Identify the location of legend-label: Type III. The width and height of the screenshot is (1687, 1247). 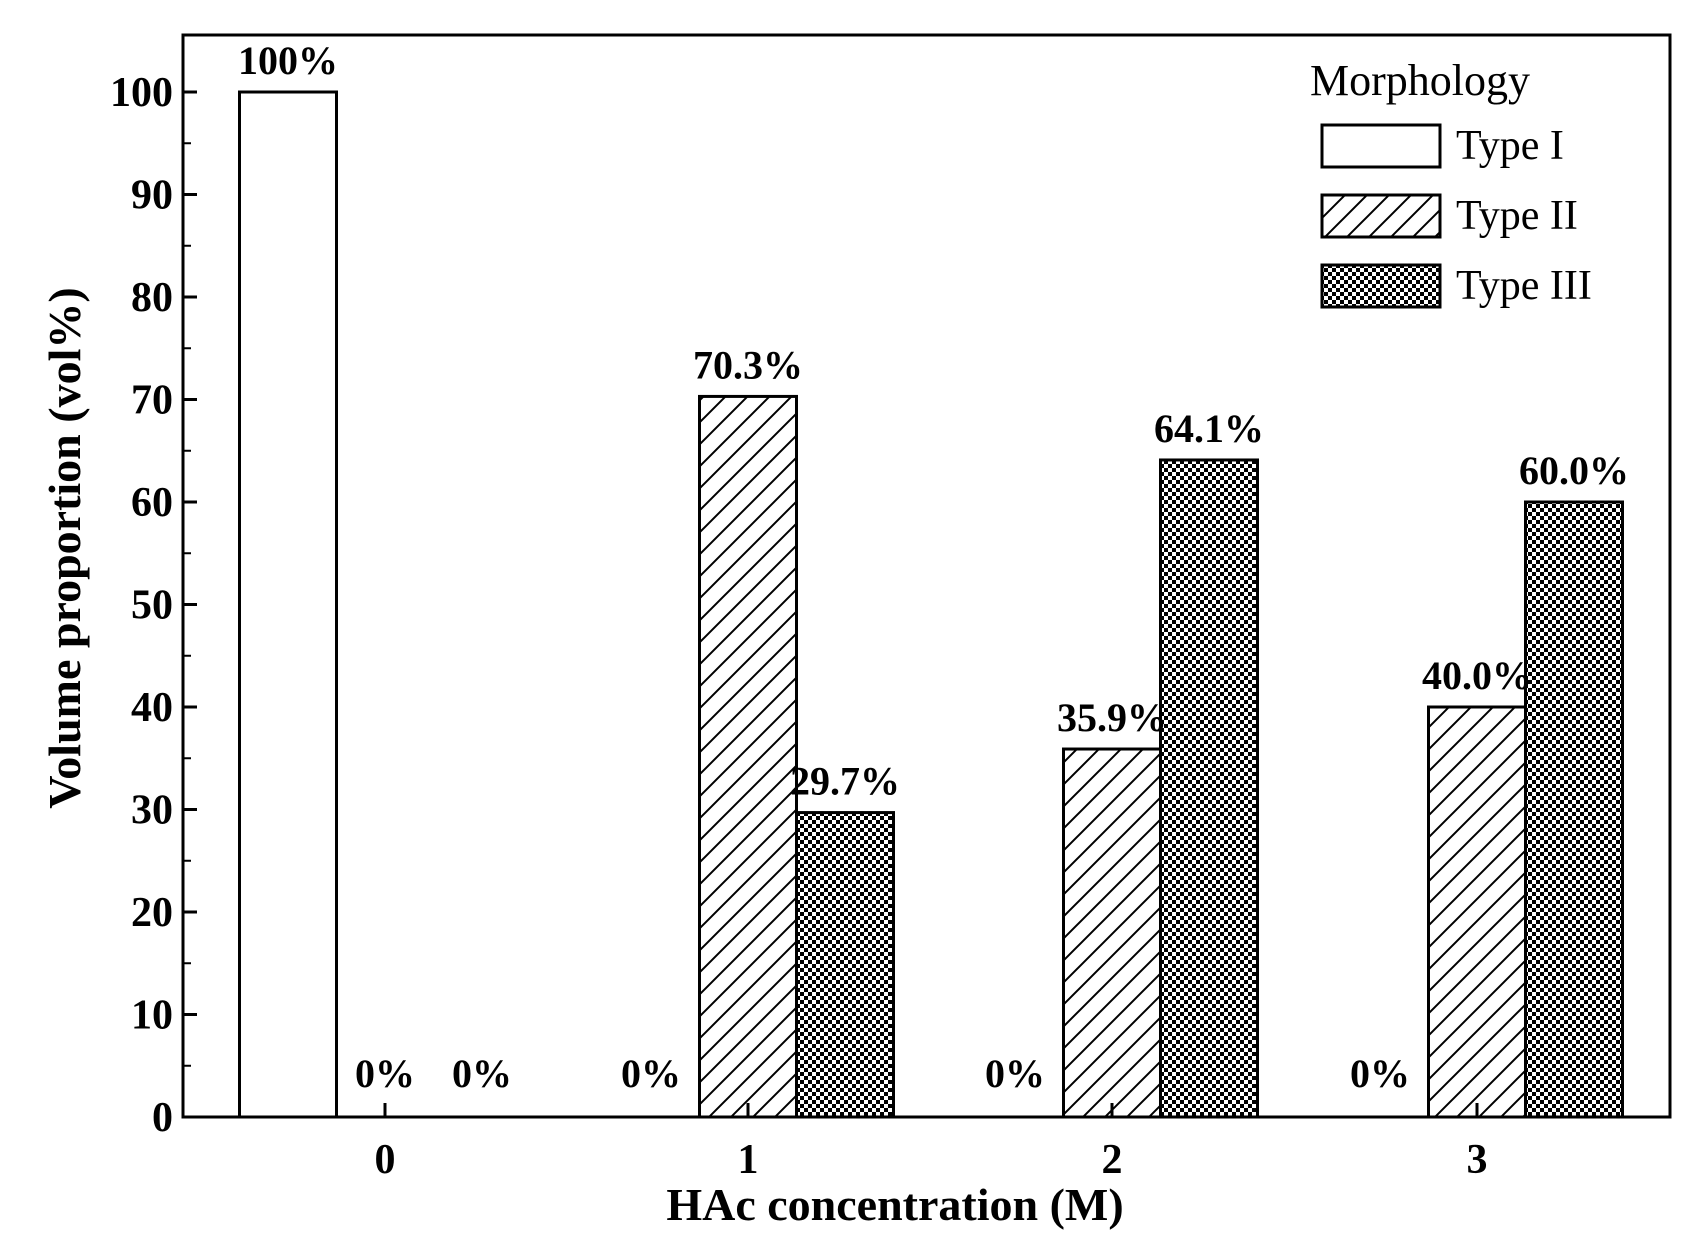
(1524, 286).